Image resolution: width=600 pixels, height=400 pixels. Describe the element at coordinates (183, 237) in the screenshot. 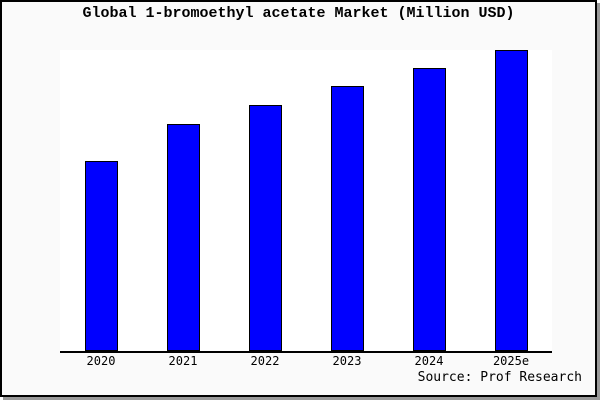

I see `bar-2021` at that location.